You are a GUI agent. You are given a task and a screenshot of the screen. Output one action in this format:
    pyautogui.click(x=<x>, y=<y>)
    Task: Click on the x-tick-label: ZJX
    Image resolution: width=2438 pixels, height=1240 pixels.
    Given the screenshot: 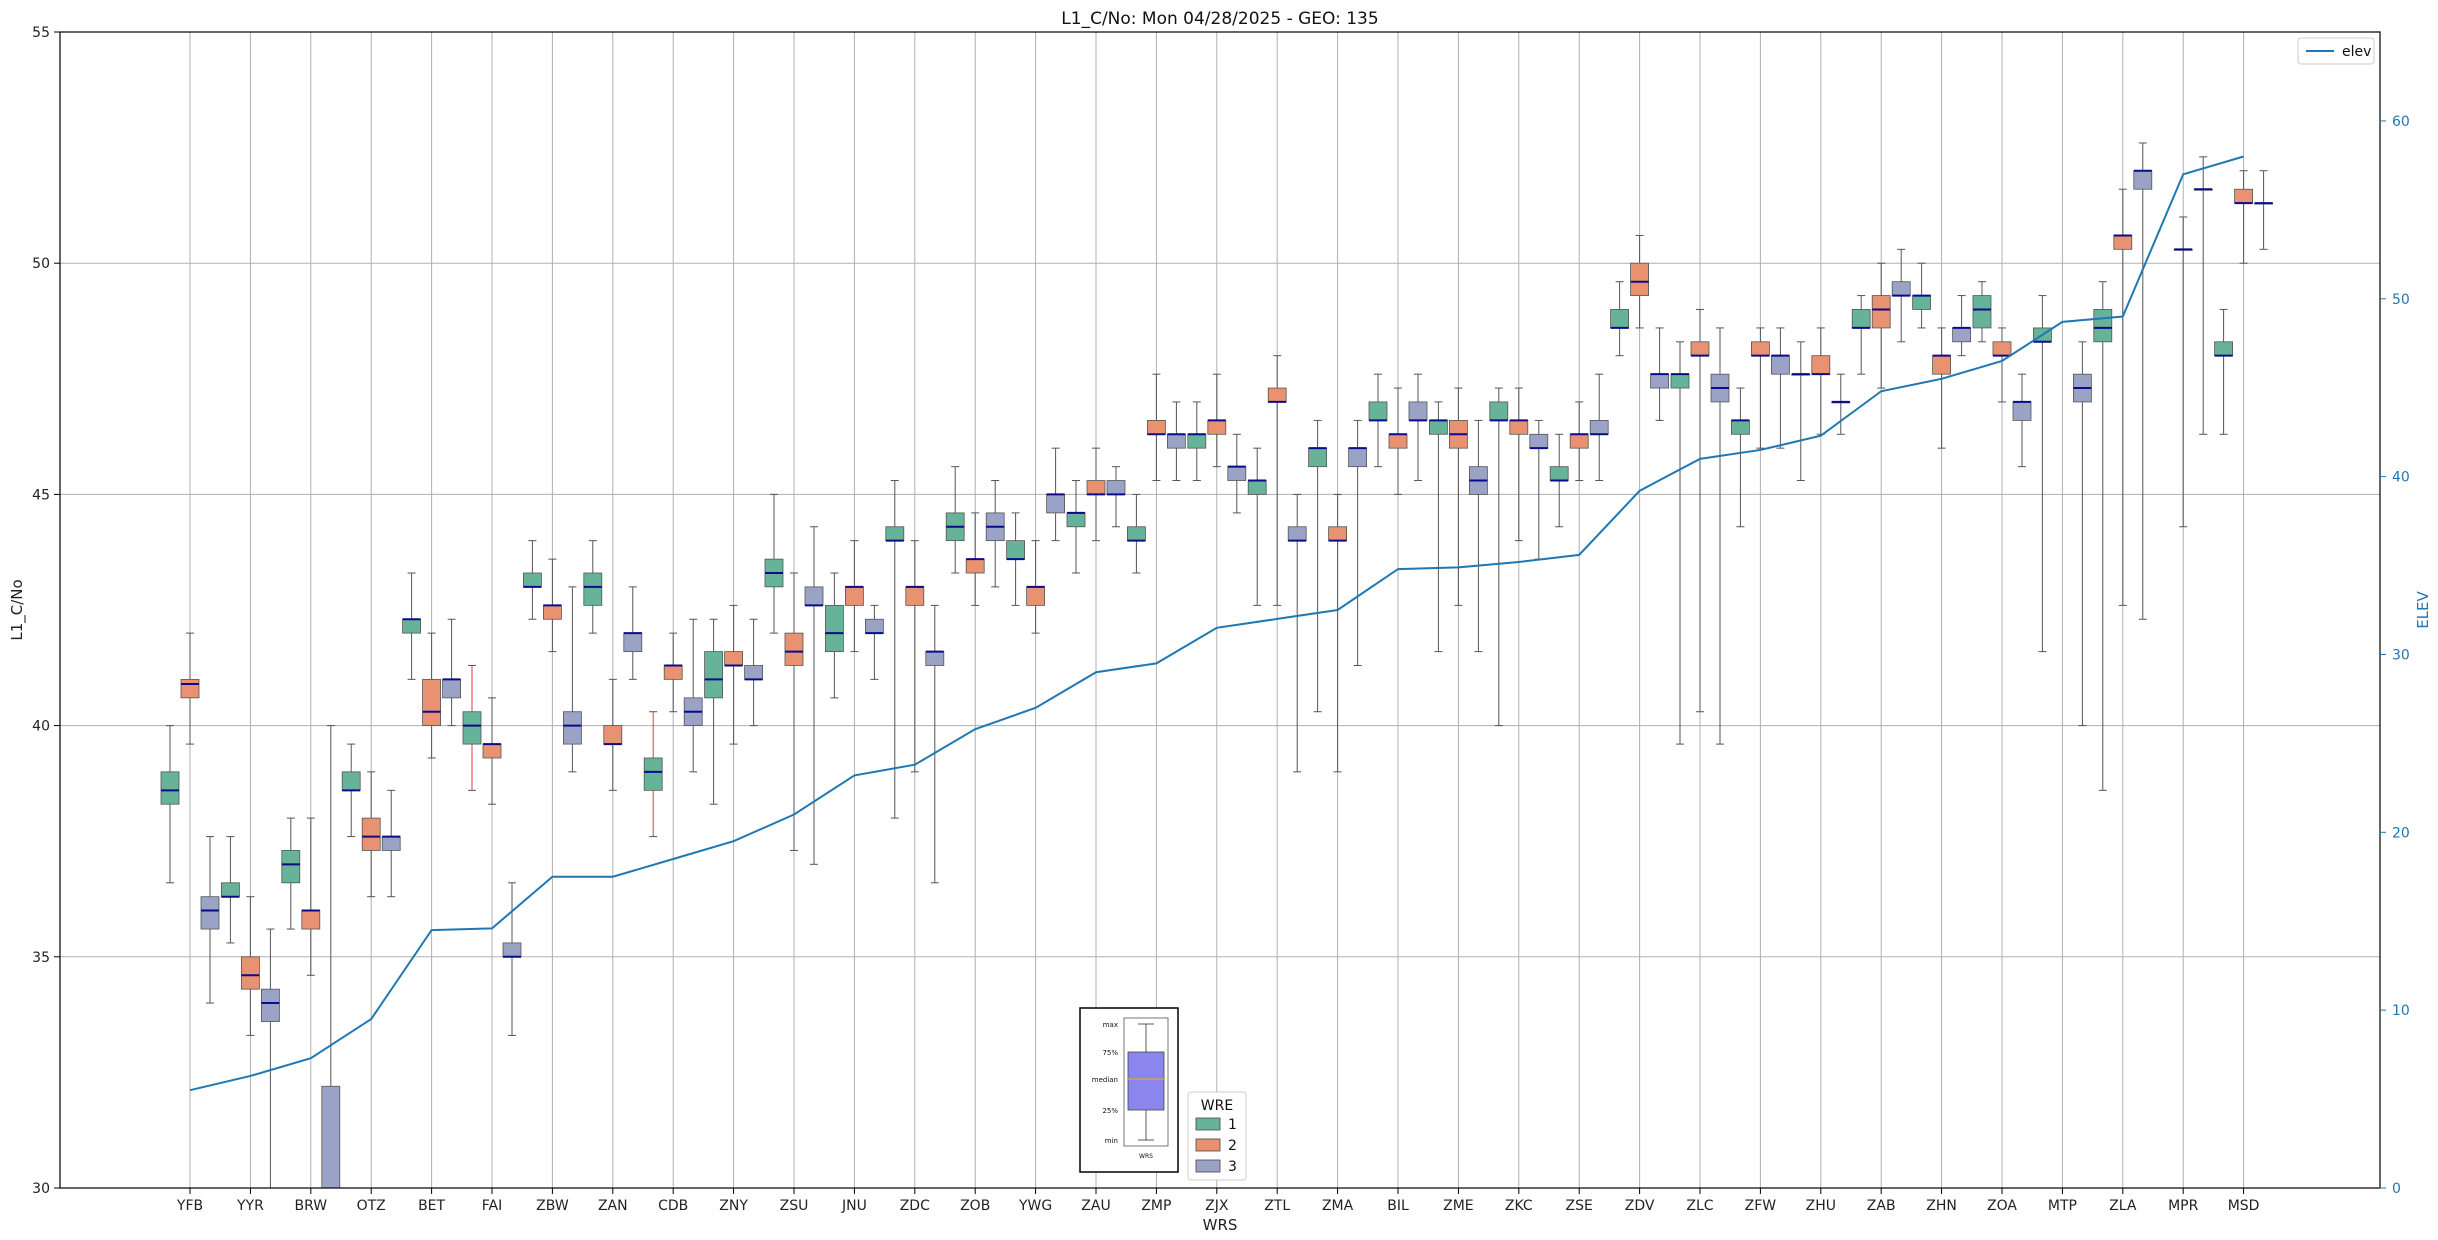 What is the action you would take?
    pyautogui.click(x=1217, y=1206)
    